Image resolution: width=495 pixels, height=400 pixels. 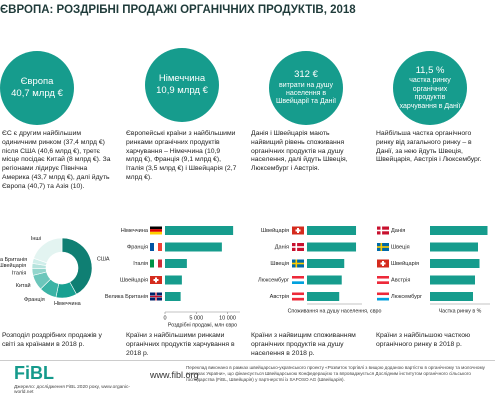 What do you see at coordinates (34, 373) in the screenshot?
I see `logo: FiBL` at bounding box center [34, 373].